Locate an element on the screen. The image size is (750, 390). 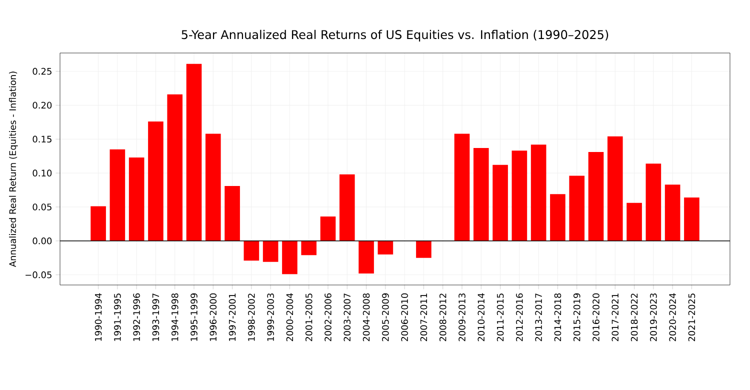
x-tick-label: 2005-2009 is located at coordinates (385, 317).